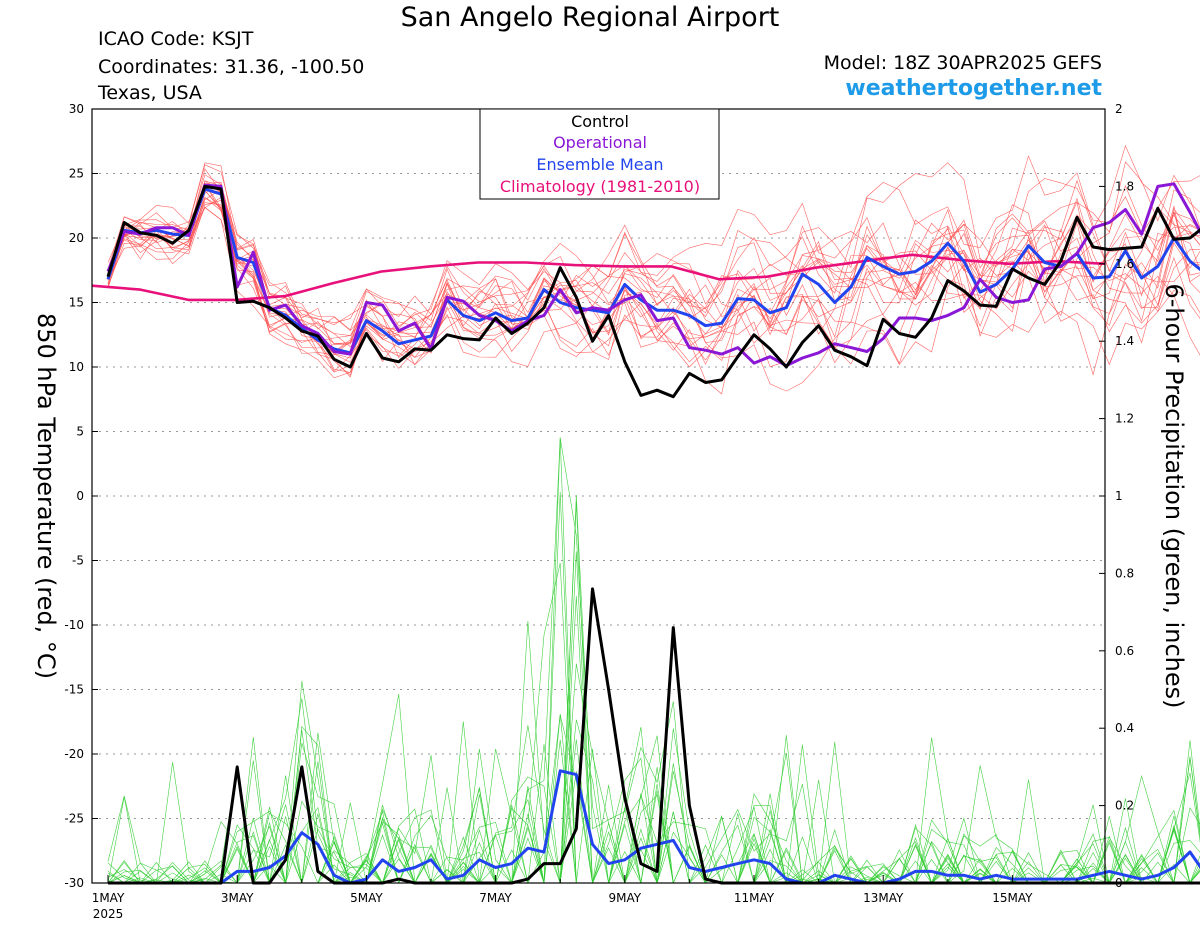  What do you see at coordinates (1174, 495) in the screenshot?
I see `right-axis-label: 6-hour Precipitation (green, inches)` at bounding box center [1174, 495].